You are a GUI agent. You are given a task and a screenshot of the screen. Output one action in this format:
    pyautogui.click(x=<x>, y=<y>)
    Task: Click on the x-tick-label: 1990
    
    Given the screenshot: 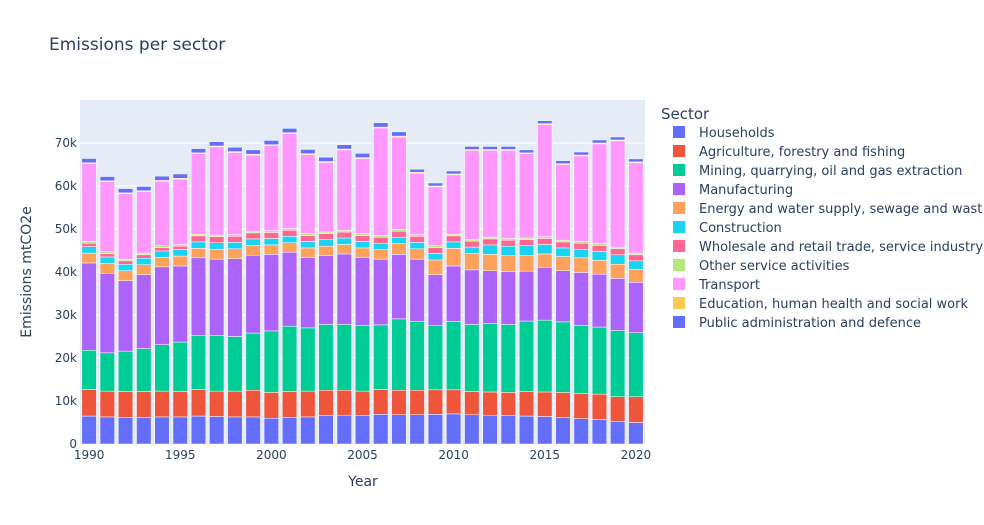 What is the action you would take?
    pyautogui.click(x=89, y=455)
    